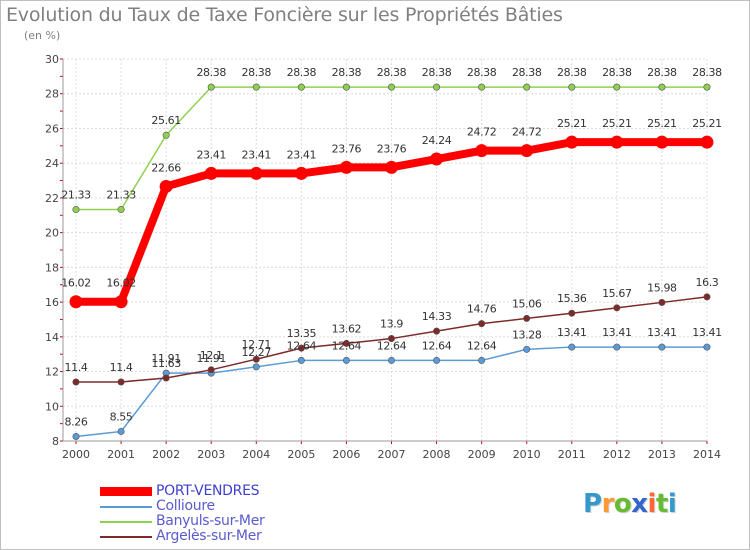 This screenshot has height=550, width=750. What do you see at coordinates (617, 454) in the screenshot?
I see `x-tick-label: 2012` at bounding box center [617, 454].